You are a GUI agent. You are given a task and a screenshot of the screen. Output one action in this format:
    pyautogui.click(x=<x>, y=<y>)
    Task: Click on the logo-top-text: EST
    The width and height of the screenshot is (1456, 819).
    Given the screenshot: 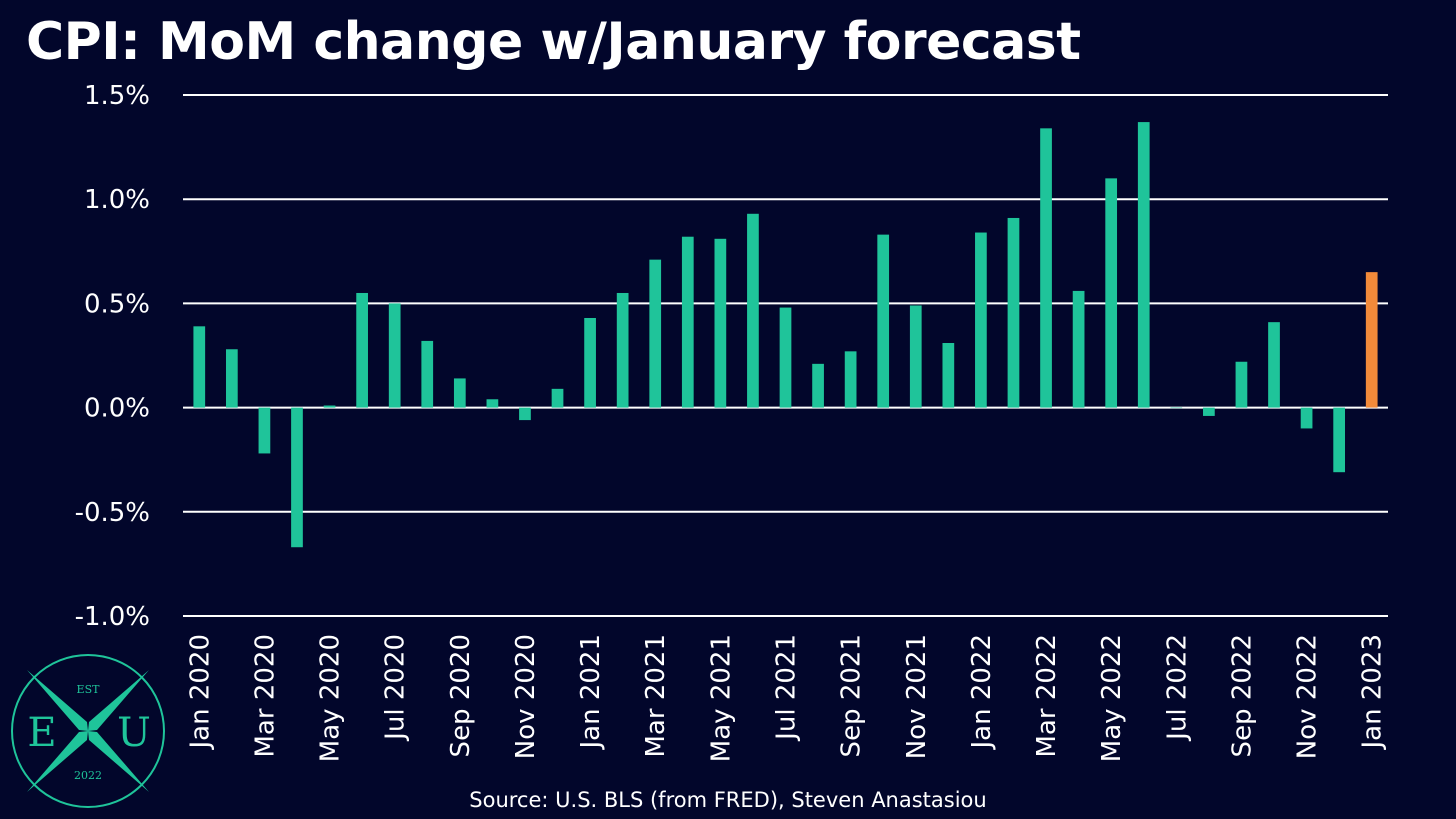 What is the action you would take?
    pyautogui.click(x=89, y=689)
    